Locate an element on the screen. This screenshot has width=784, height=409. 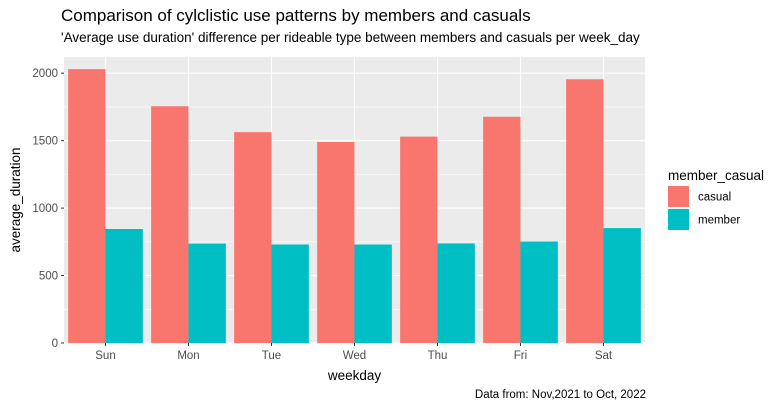
bar-casual-sat is located at coordinates (585, 211).